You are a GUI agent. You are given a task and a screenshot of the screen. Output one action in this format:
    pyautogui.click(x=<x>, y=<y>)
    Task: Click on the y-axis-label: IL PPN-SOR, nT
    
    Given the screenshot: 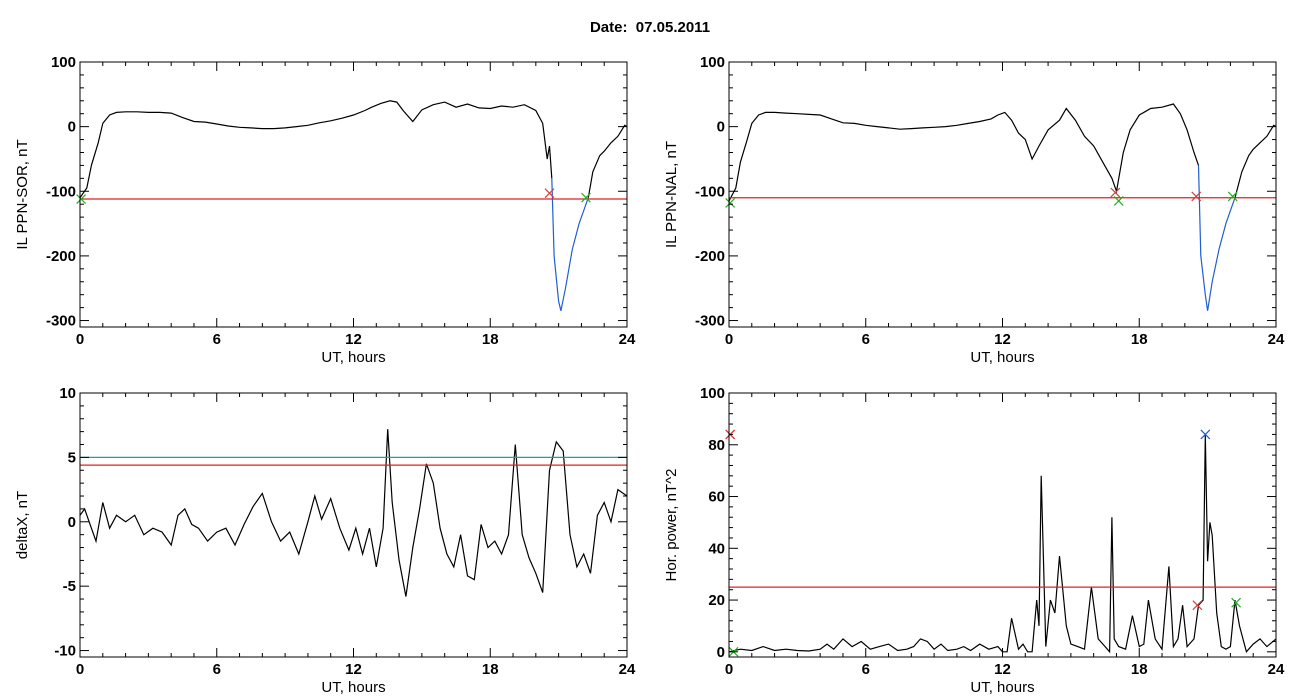 What is the action you would take?
    pyautogui.click(x=22, y=194)
    